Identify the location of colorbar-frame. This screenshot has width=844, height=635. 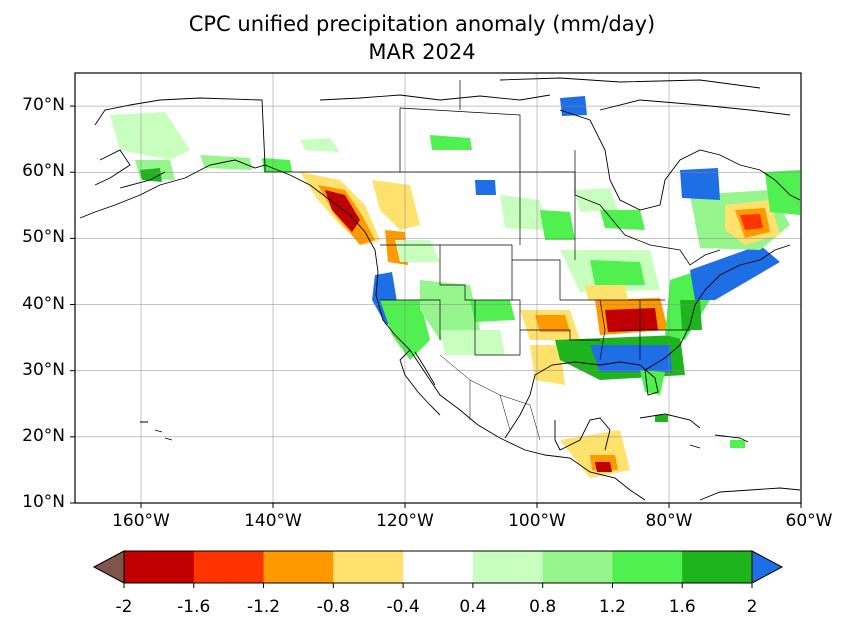
(438, 567).